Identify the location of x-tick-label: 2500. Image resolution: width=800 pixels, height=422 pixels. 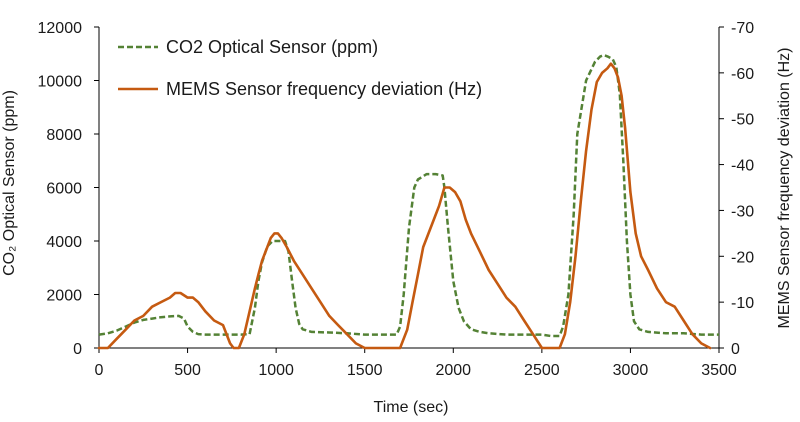
(542, 370).